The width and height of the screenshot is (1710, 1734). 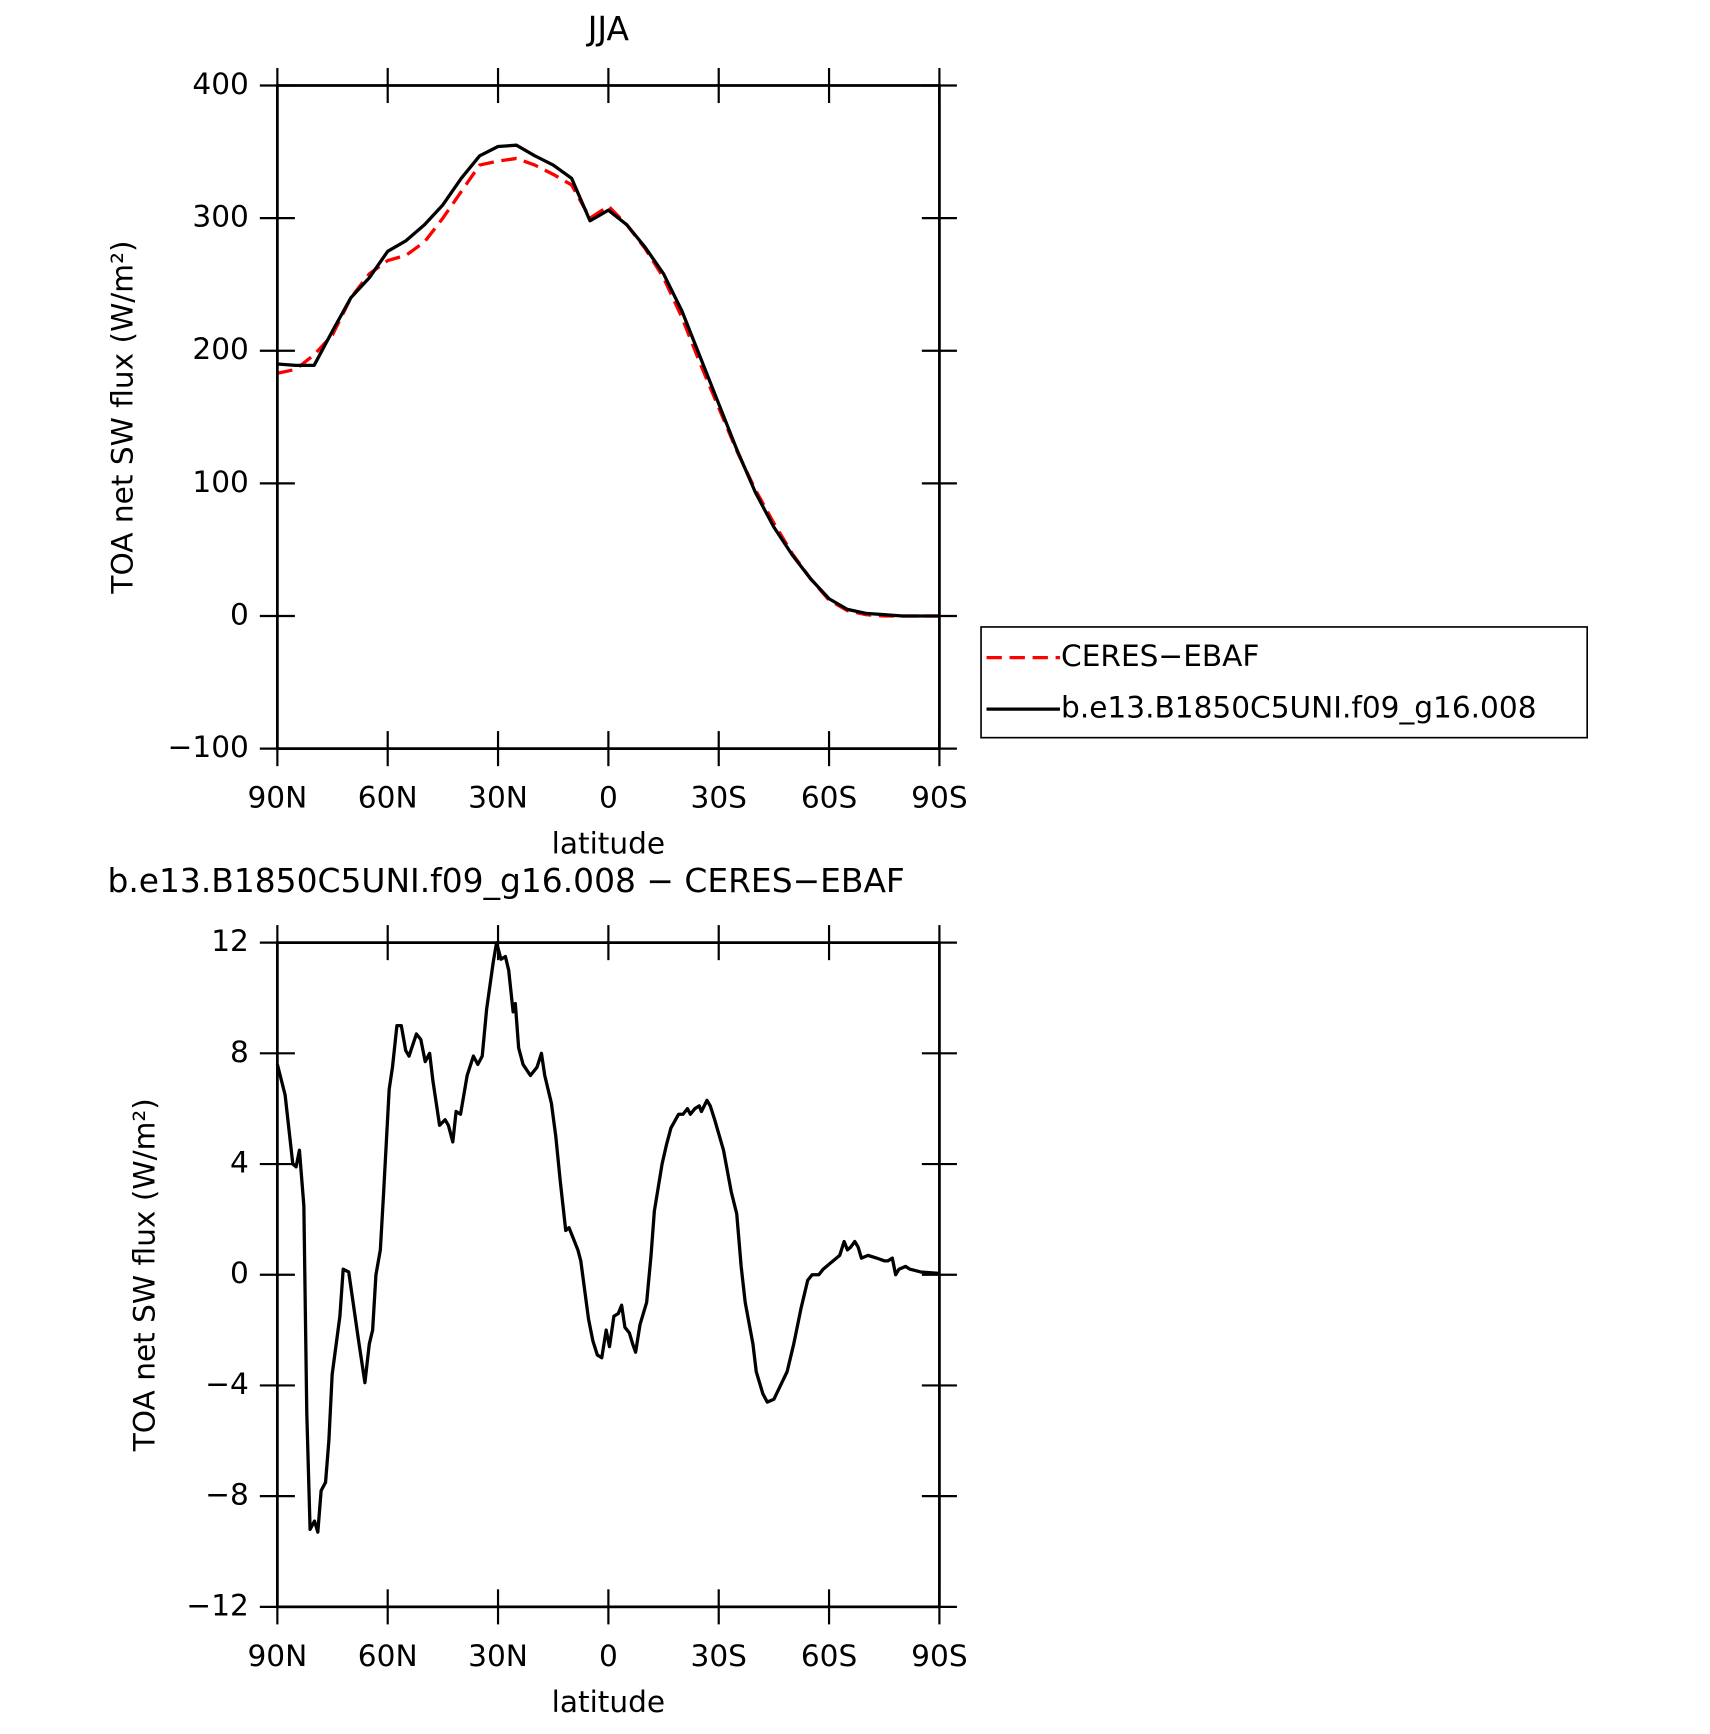 What do you see at coordinates (1284, 682) in the screenshot?
I see `legend-box` at bounding box center [1284, 682].